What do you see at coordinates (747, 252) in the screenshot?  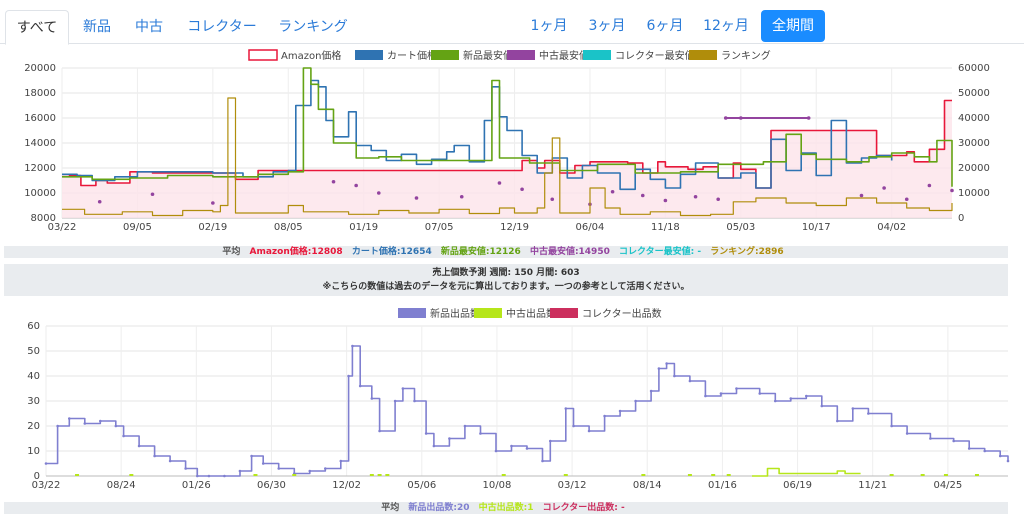 I see `stat-ranking: ランキング:2896` at bounding box center [747, 252].